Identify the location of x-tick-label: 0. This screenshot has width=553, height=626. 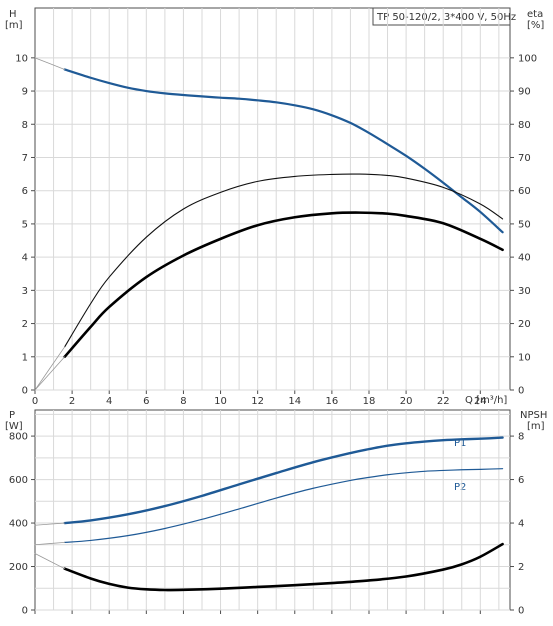
(35, 401).